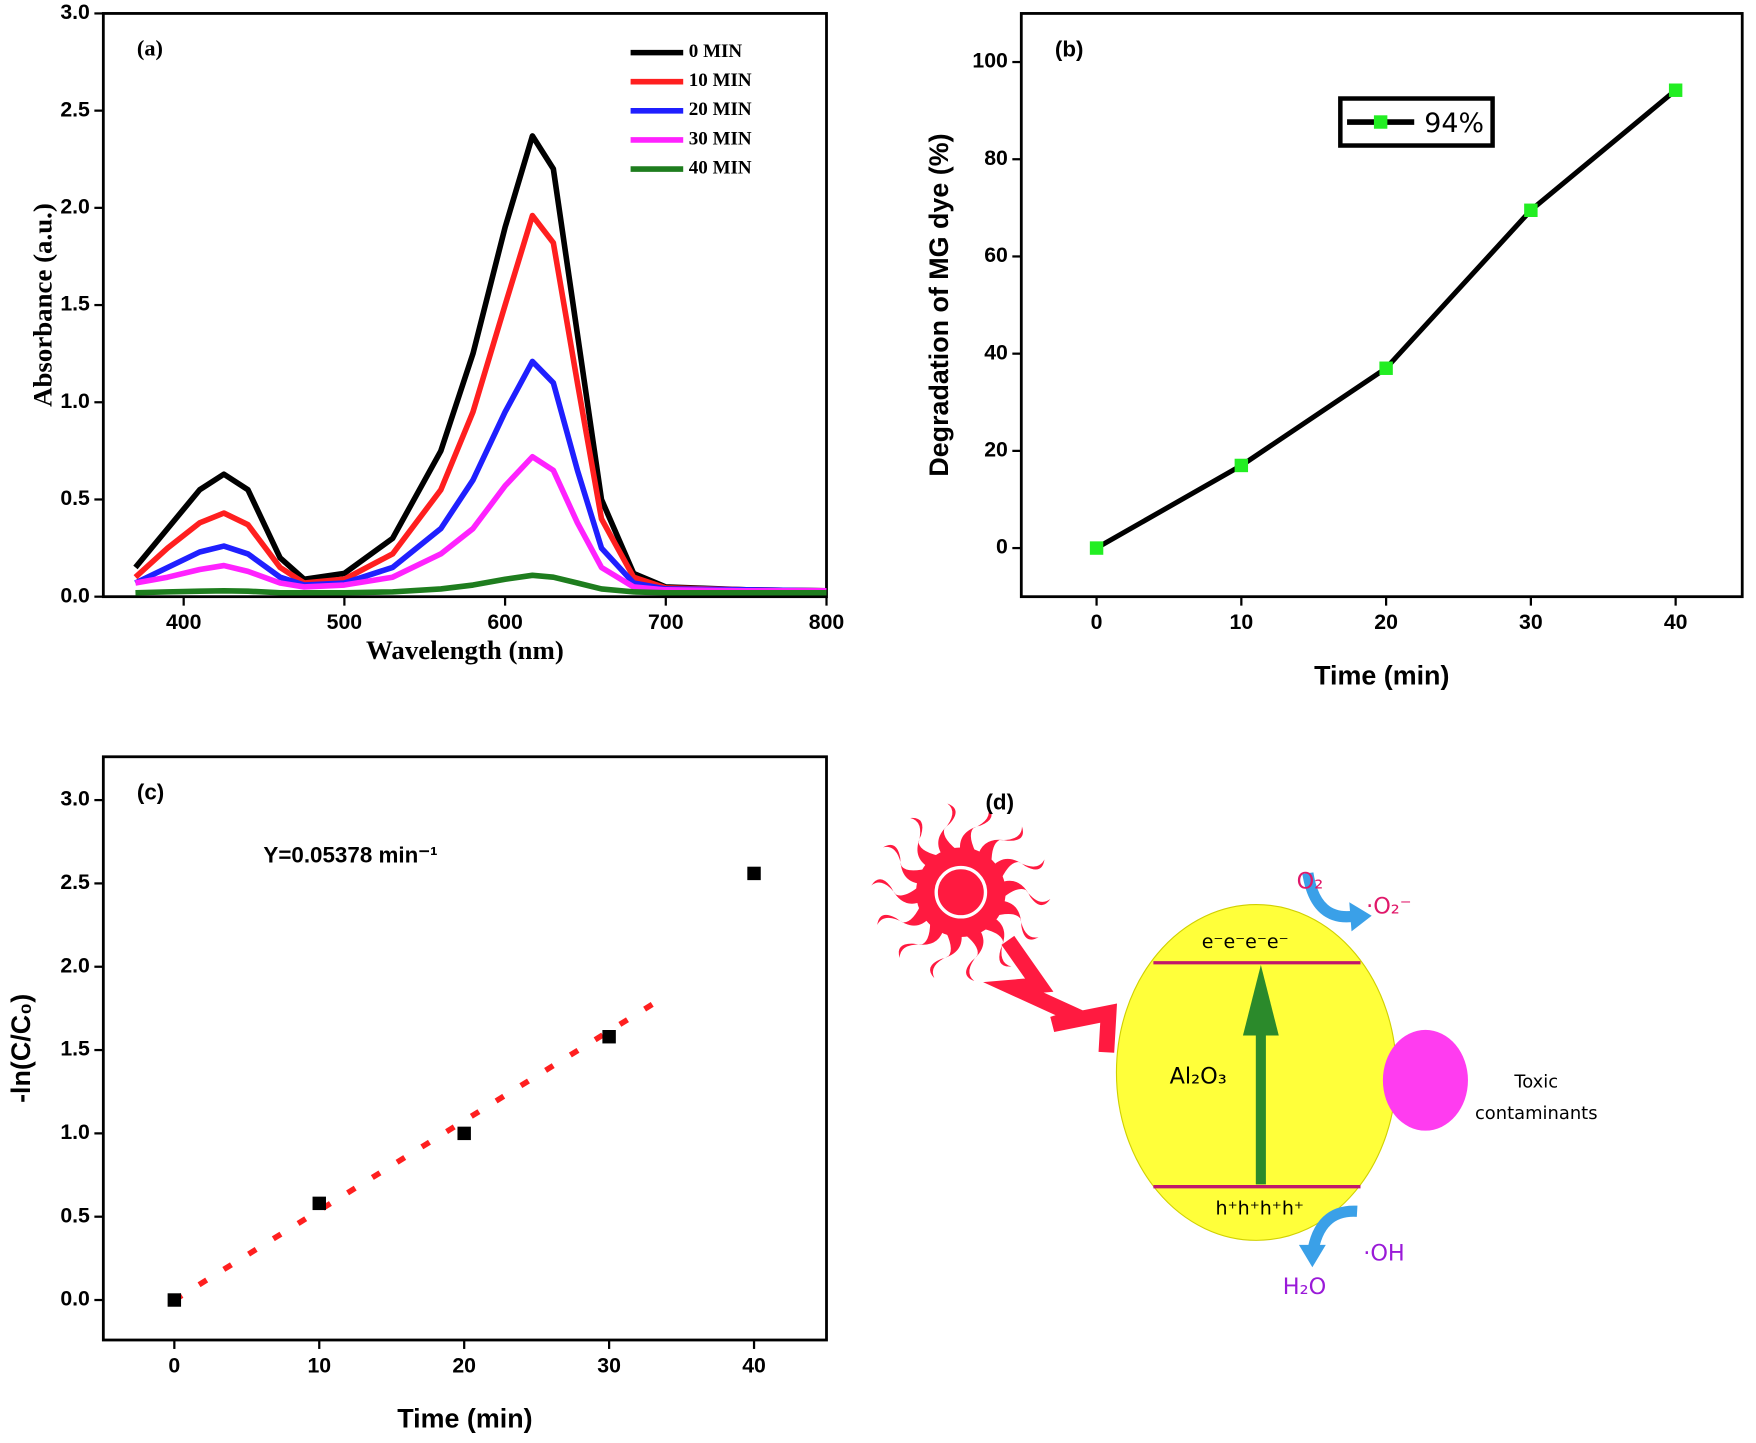  I want to click on x-axis-title: Wavelength (nm), so click(465, 650).